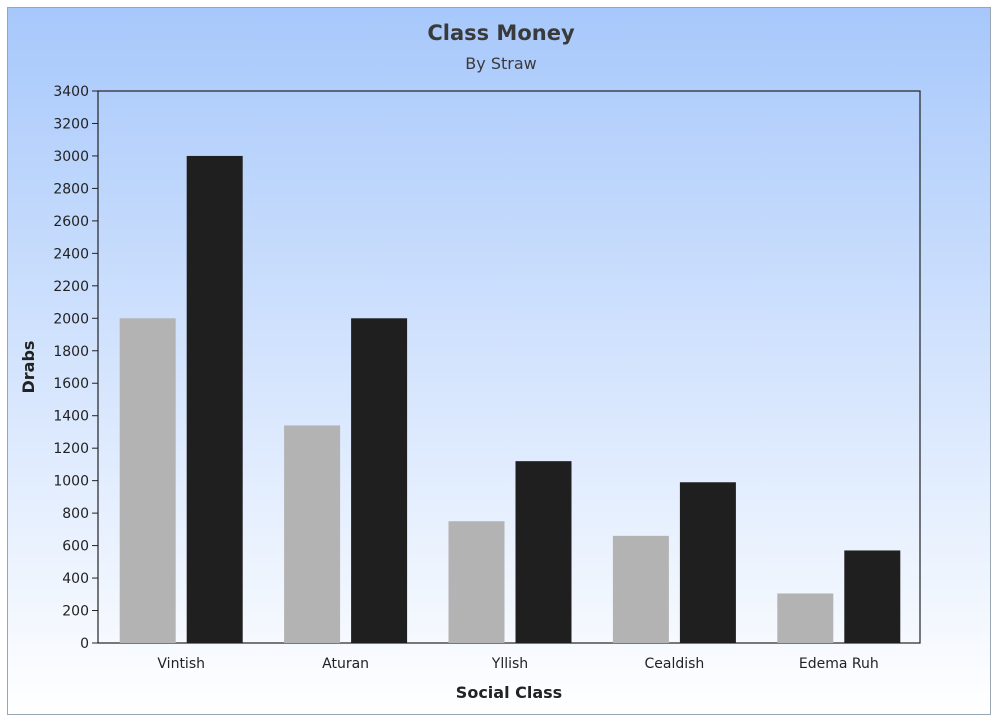 The width and height of the screenshot is (1000, 722). I want to click on chart-subtitle: By Straw, so click(500, 63).